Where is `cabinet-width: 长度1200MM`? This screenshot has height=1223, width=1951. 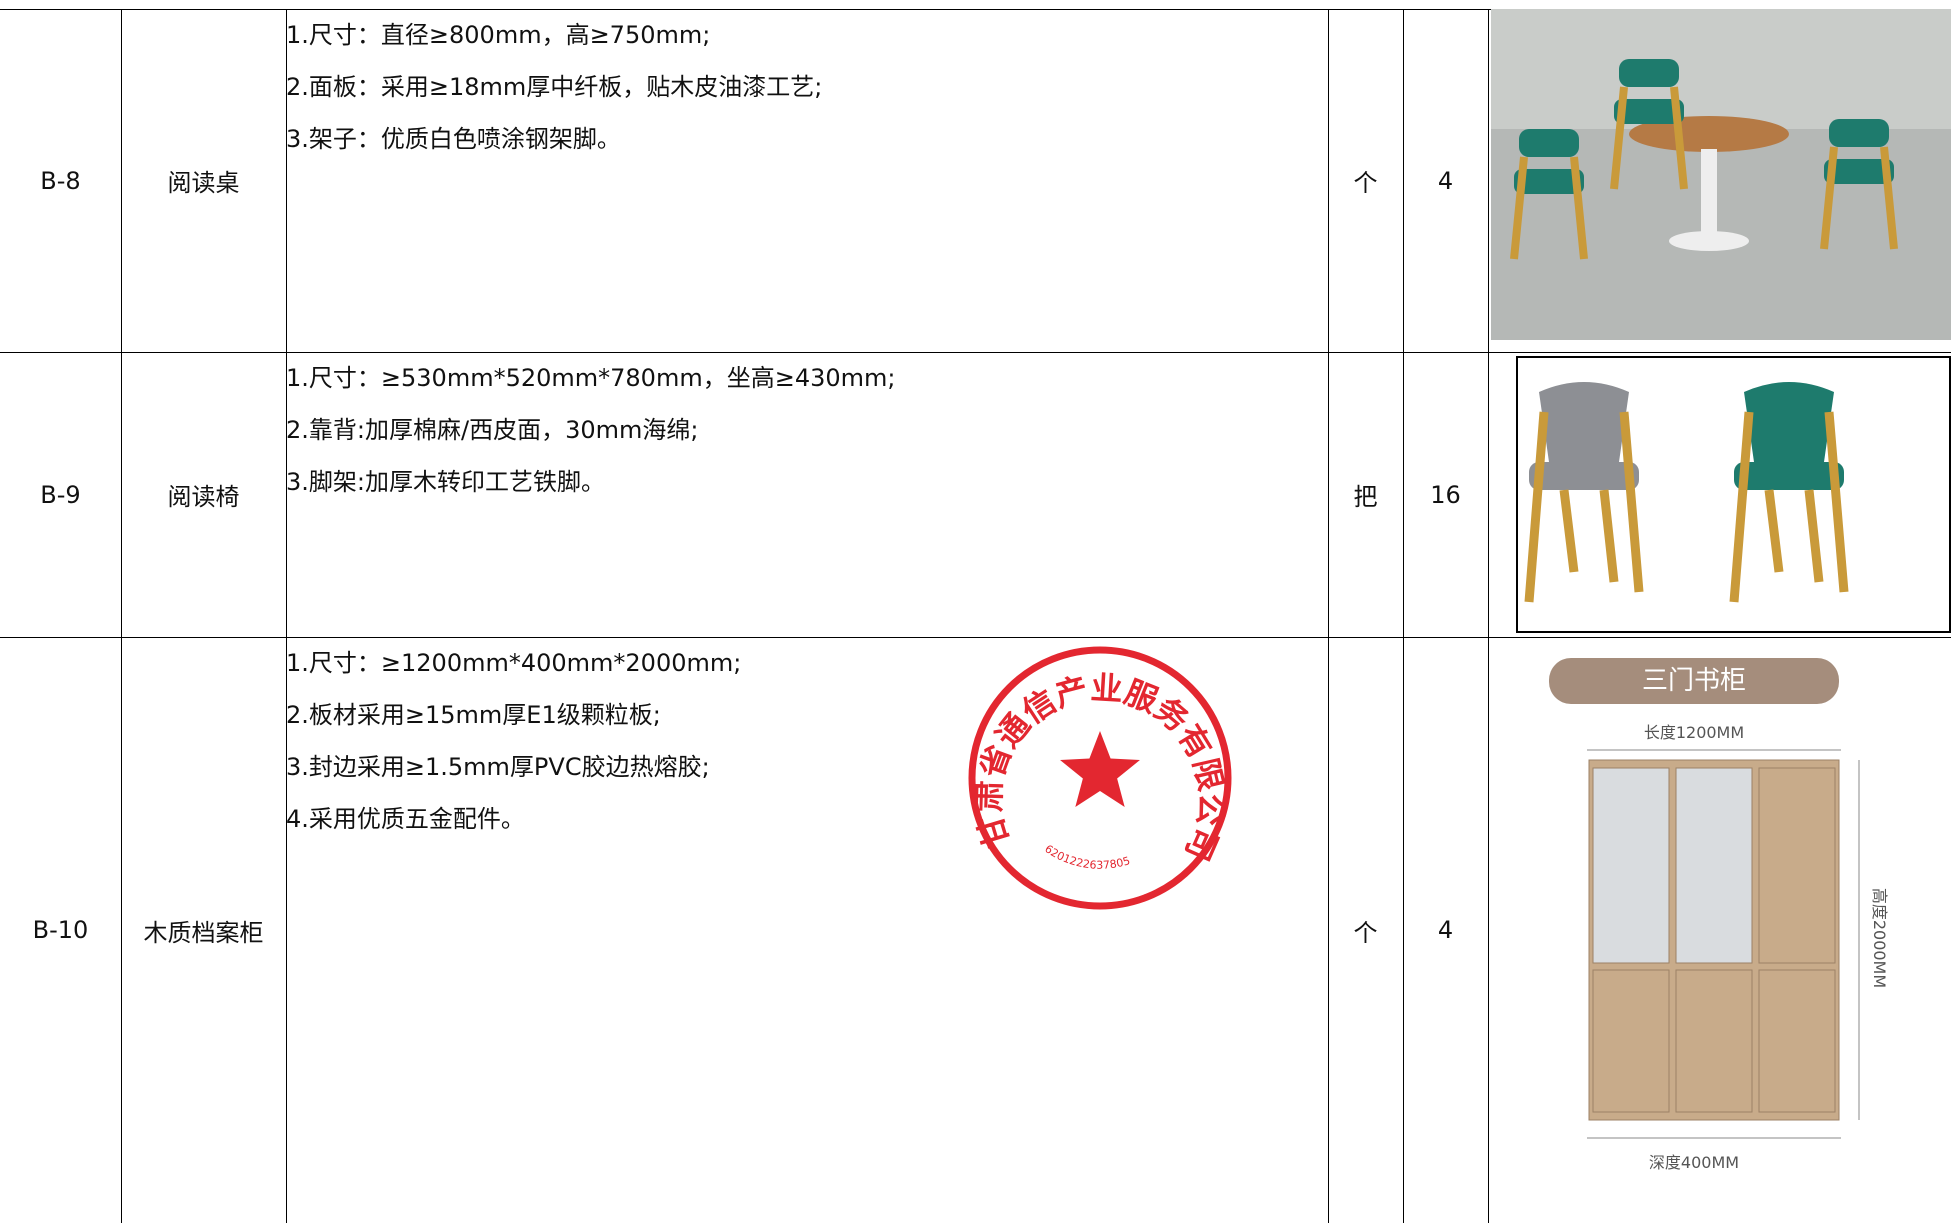 cabinet-width: 长度1200MM is located at coordinates (1693, 732).